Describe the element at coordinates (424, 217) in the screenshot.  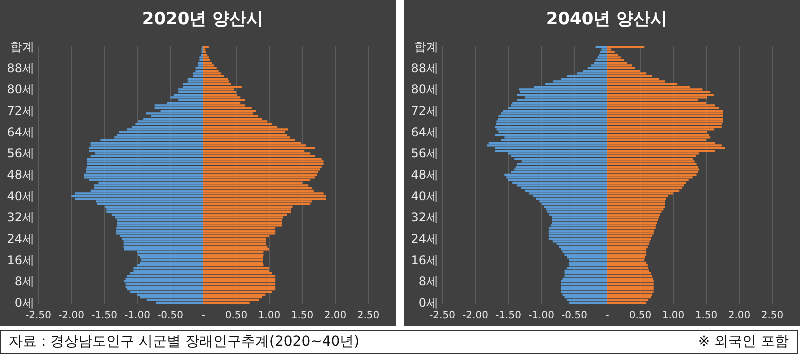
I see `y-tick-label: 32세` at that location.